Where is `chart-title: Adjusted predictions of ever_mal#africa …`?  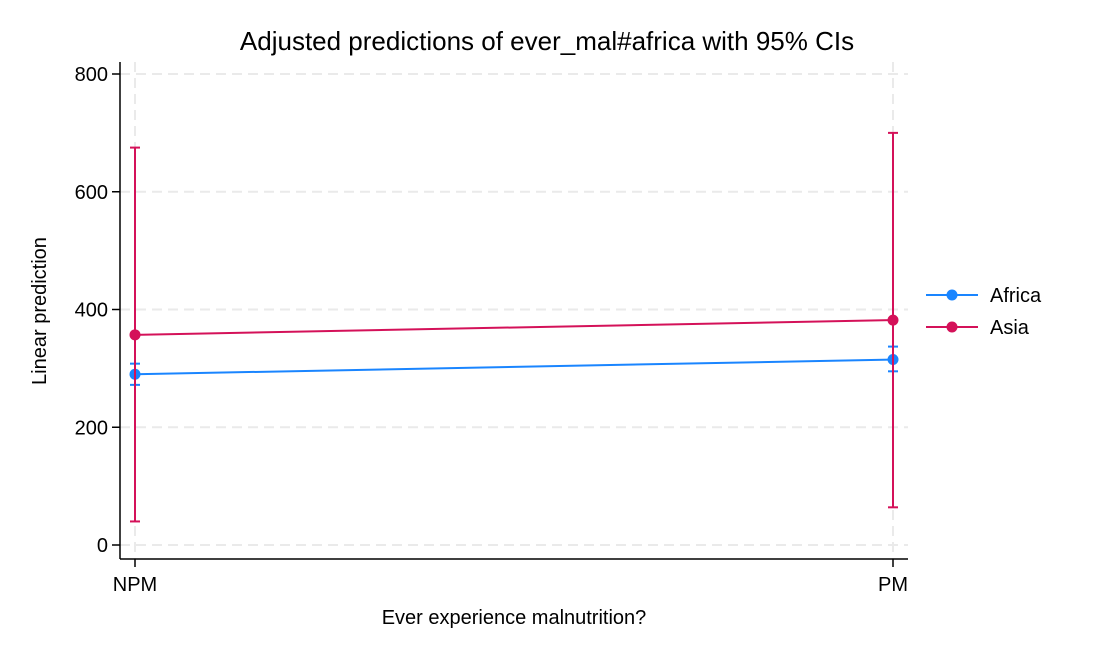
chart-title: Adjusted predictions of ever_mal#africa … is located at coordinates (547, 41).